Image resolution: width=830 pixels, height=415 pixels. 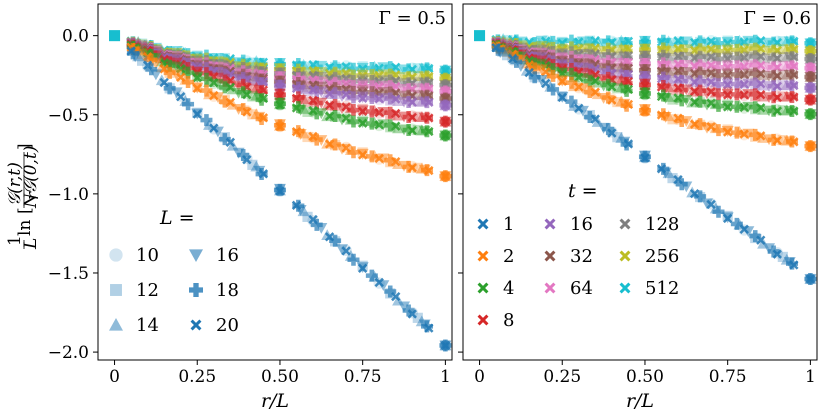 What do you see at coordinates (68, 353) in the screenshot?
I see `y-tick-label: −2.0` at bounding box center [68, 353].